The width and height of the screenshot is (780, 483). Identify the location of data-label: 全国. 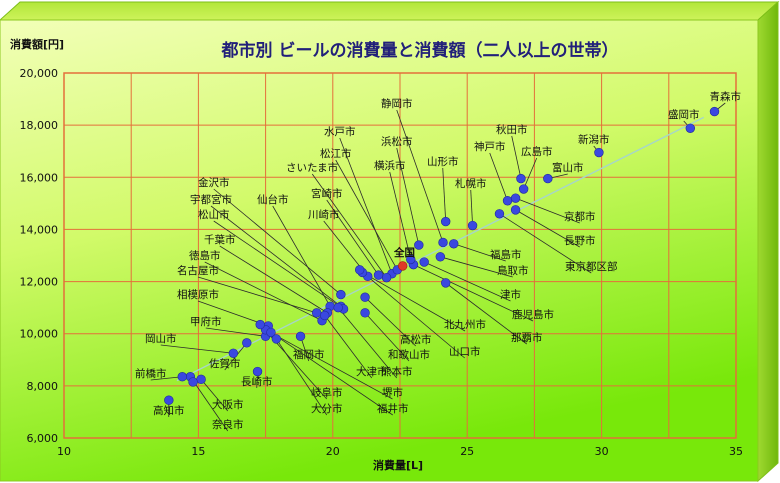
(404, 252).